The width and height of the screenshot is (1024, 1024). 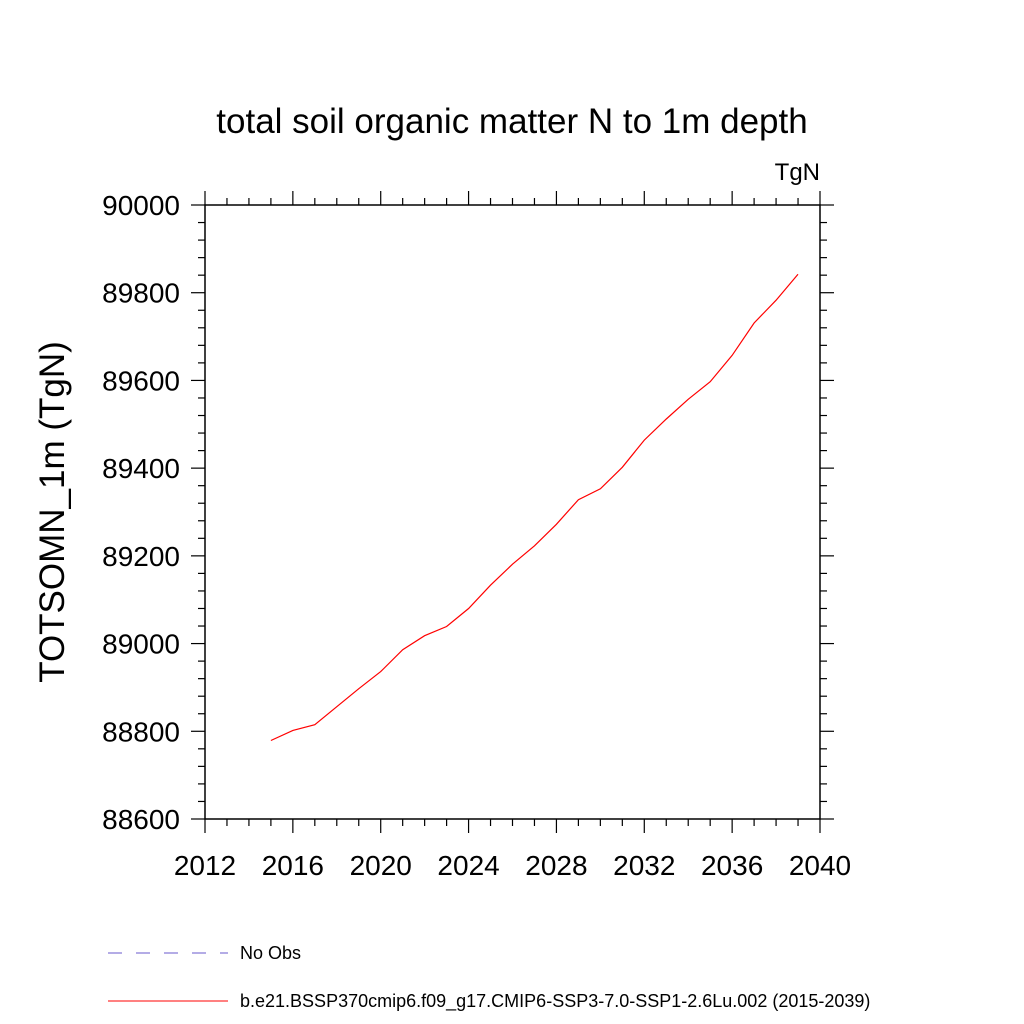 What do you see at coordinates (52, 512) in the screenshot?
I see `y-axis-label: TOTSOMN_1m (TgN)` at bounding box center [52, 512].